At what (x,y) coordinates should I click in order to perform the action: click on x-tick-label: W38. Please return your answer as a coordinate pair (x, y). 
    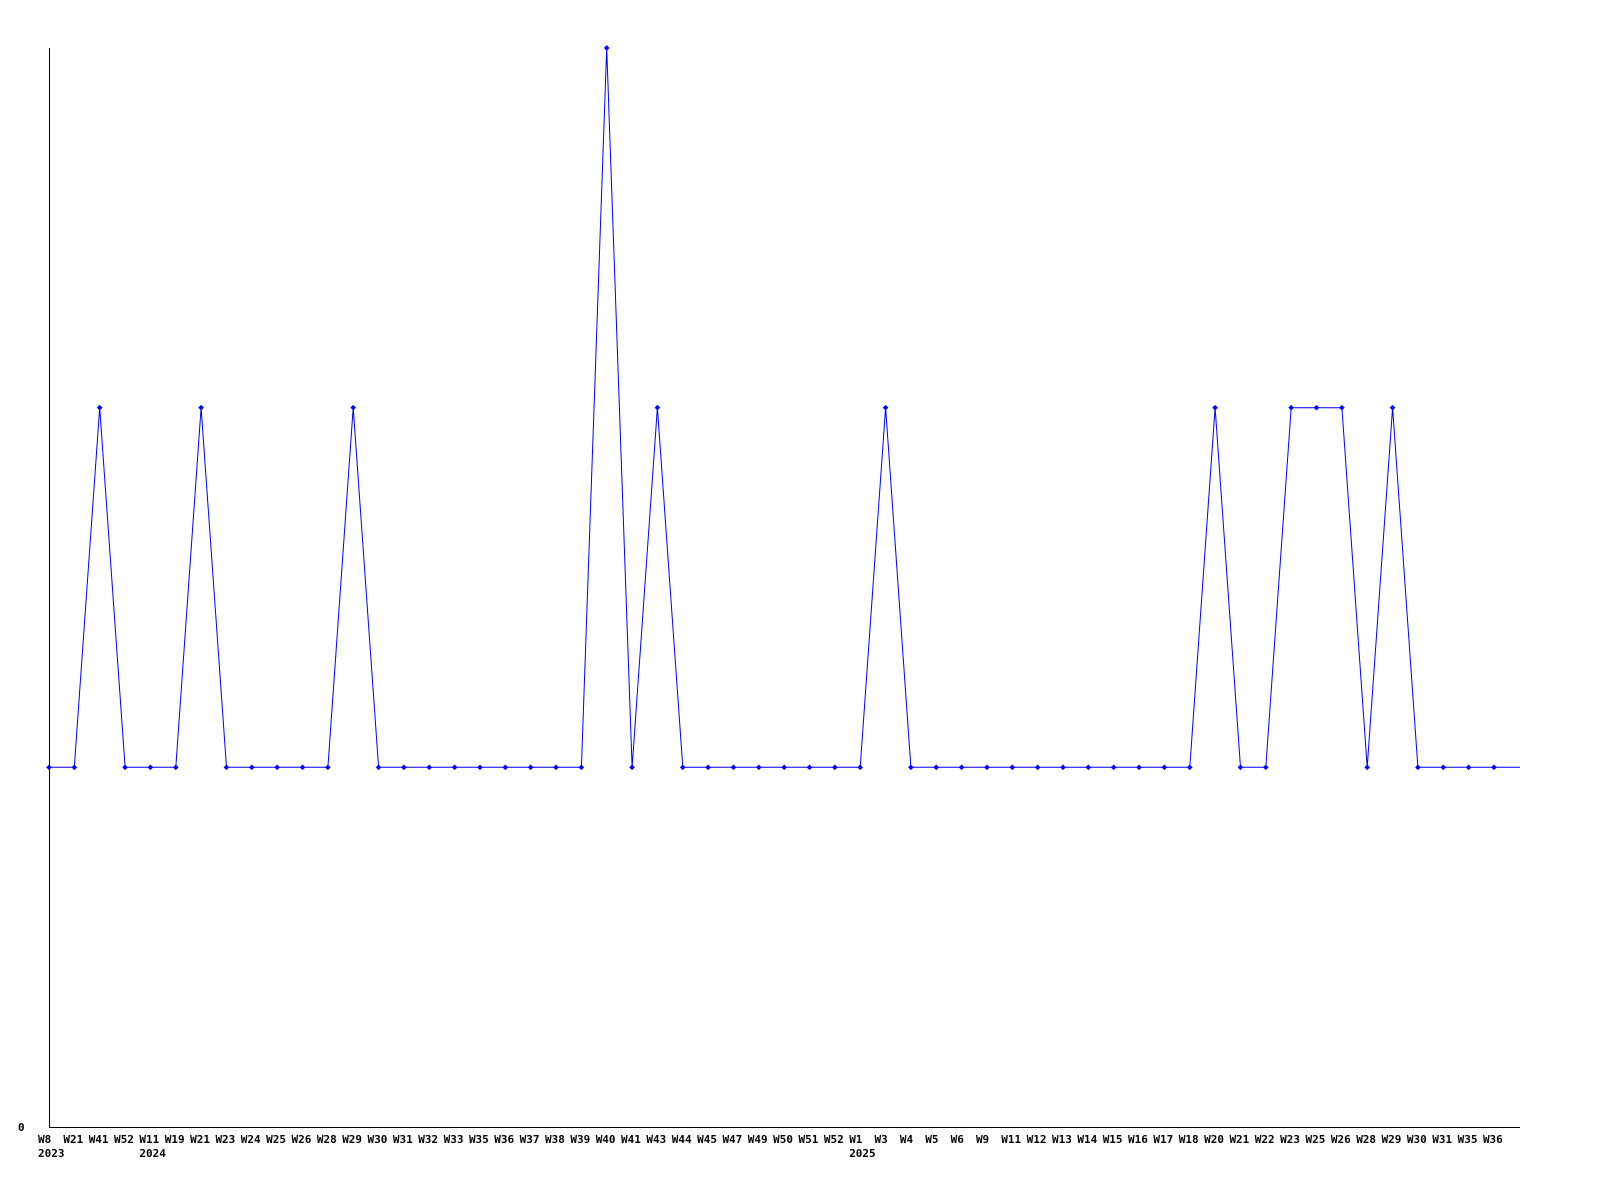
    Looking at the image, I should click on (555, 1139).